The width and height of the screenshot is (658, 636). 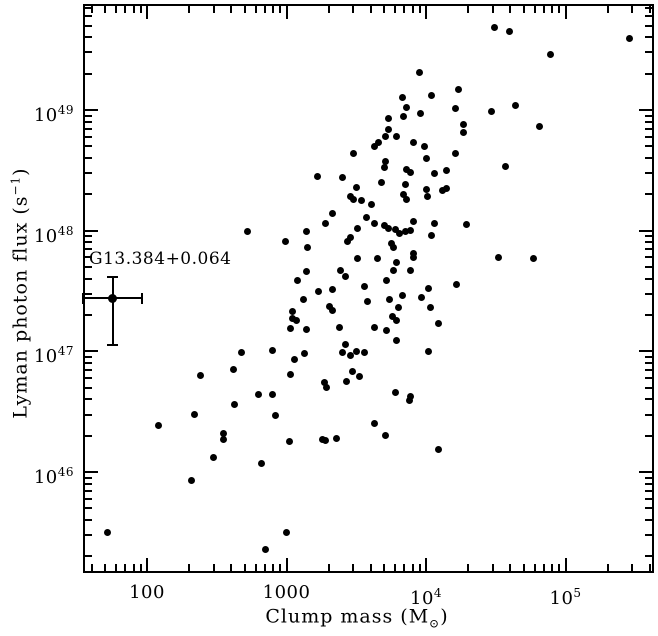 What do you see at coordinates (113, 298) in the screenshot?
I see `annotated-point` at bounding box center [113, 298].